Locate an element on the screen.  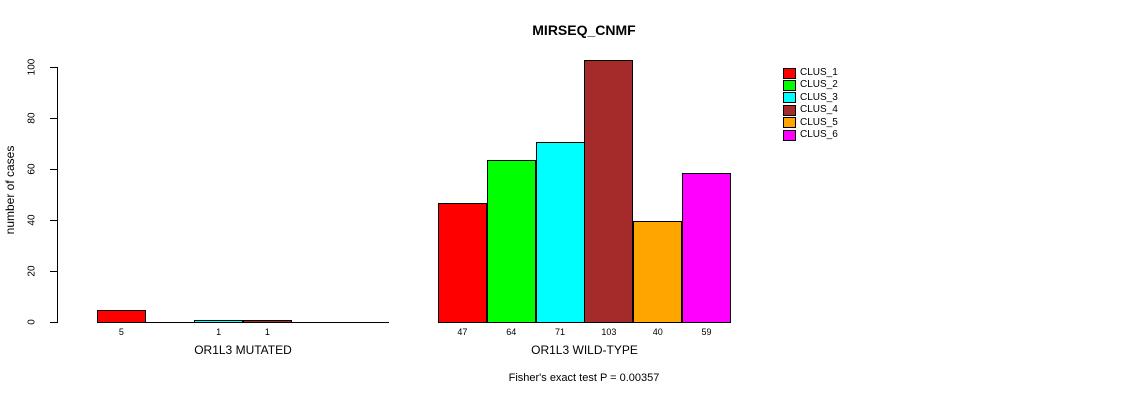
y-axis-tick-label: 20 is located at coordinates (32, 271).